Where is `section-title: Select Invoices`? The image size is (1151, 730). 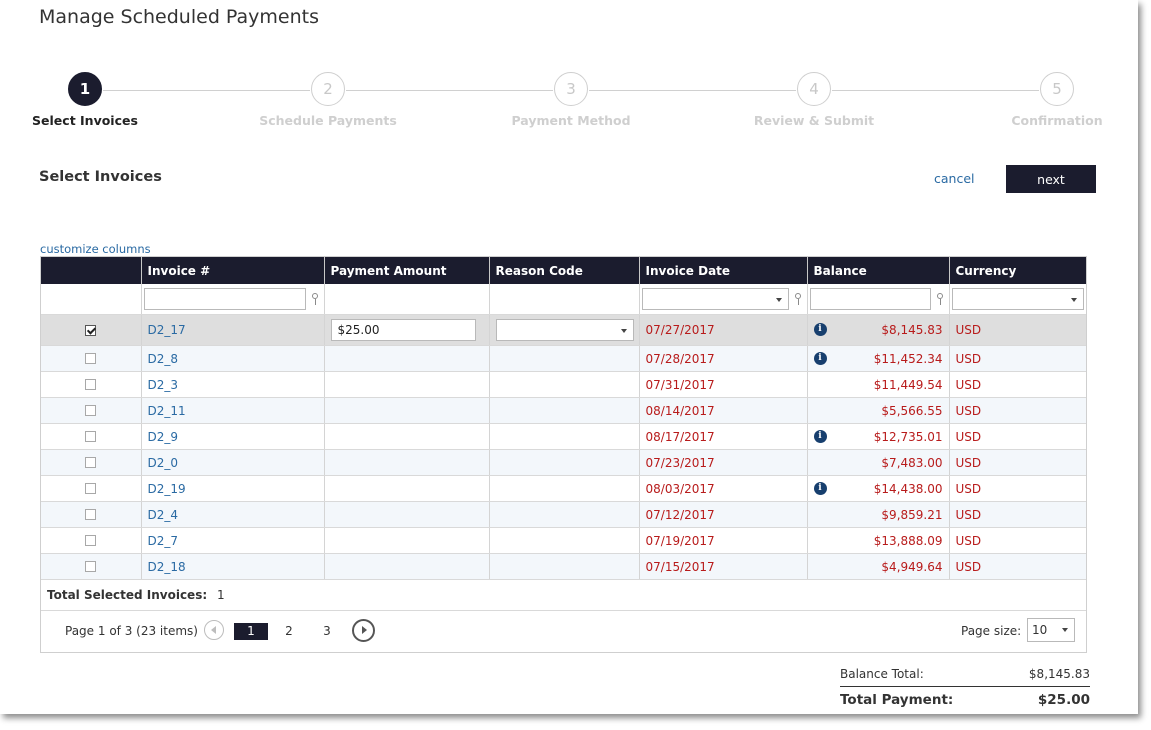 section-title: Select Invoices is located at coordinates (100, 177).